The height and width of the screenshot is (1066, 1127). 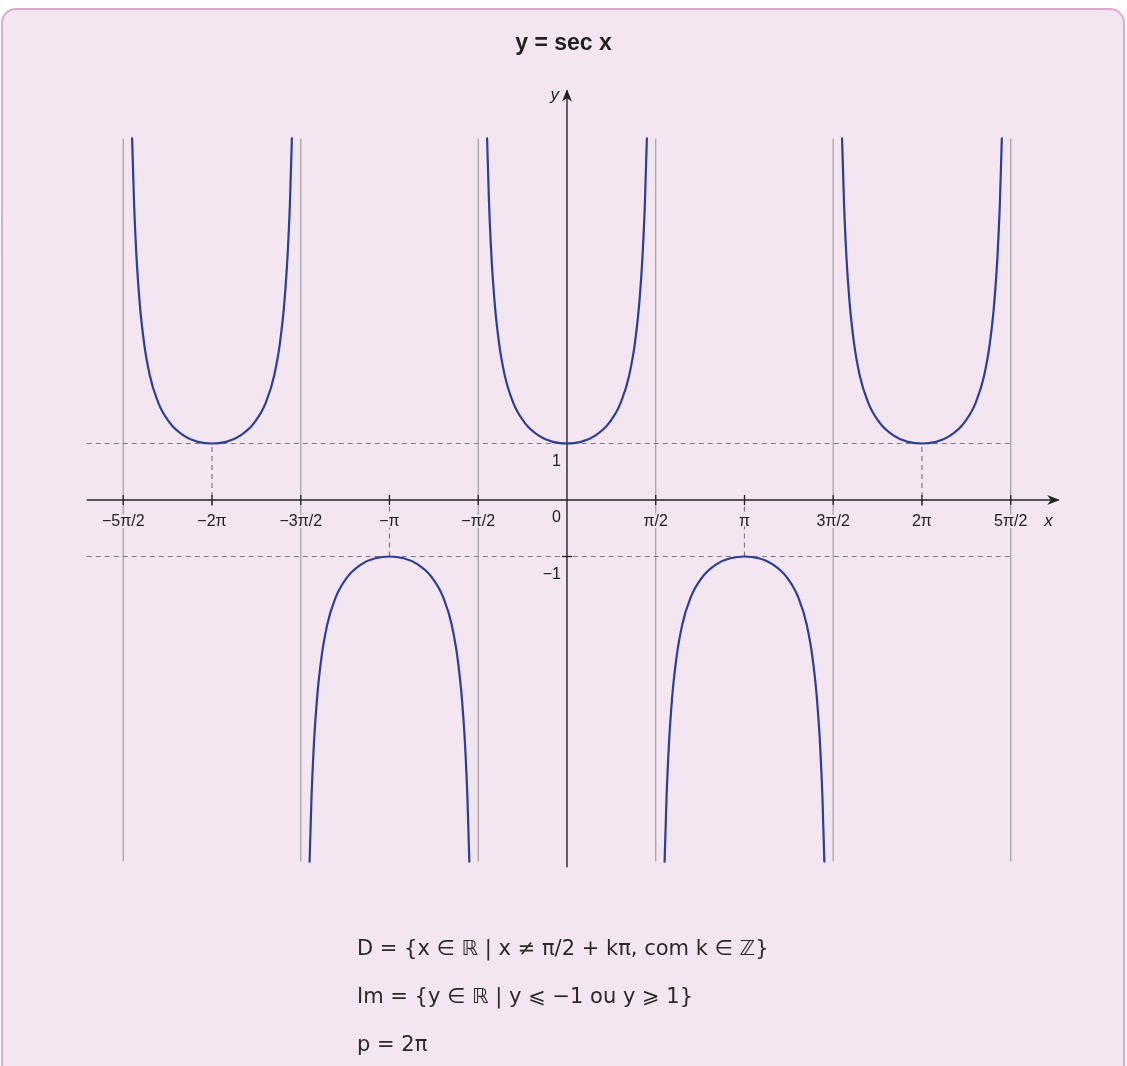 What do you see at coordinates (389, 521) in the screenshot?
I see `x-tick-label: −π` at bounding box center [389, 521].